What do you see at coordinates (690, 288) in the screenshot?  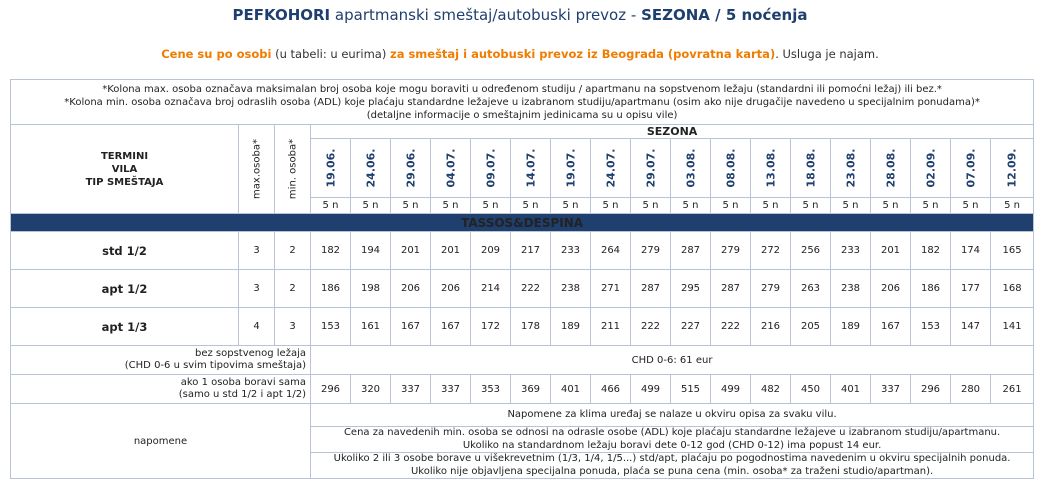 I see `price-cell: 295` at bounding box center [690, 288].